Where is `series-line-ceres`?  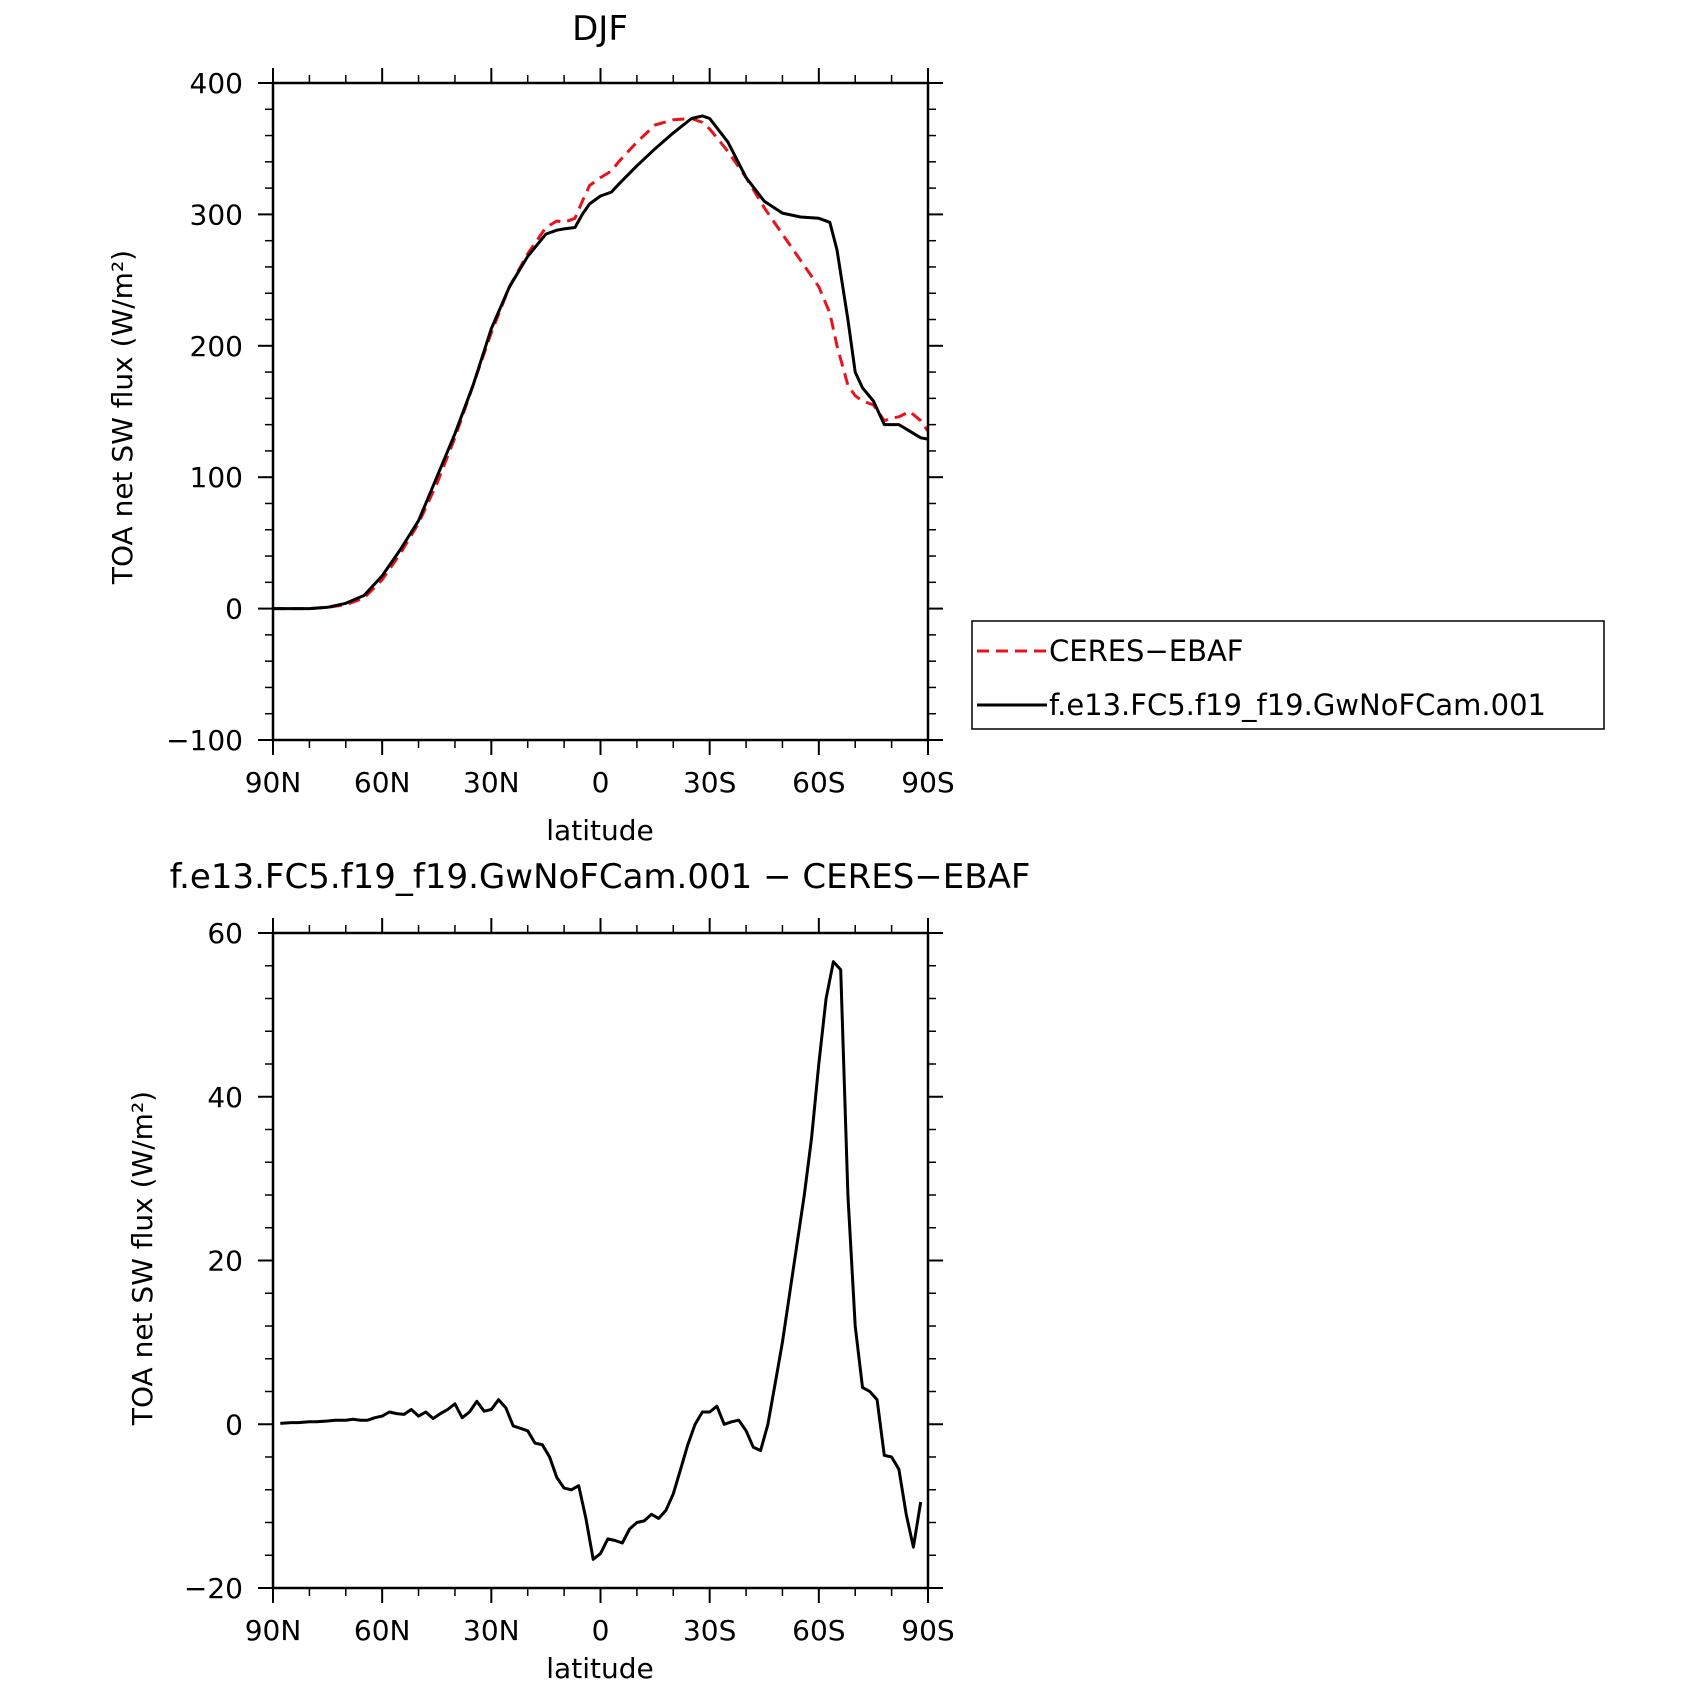
series-line-ceres is located at coordinates (601, 364).